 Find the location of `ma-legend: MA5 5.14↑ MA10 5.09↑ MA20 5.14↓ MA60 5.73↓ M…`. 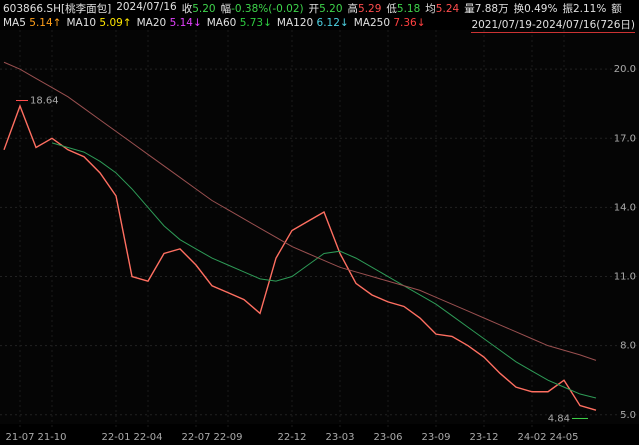

ma-legend: MA5 5.14↑ MA10 5.09↑ MA20 5.14↓ MA60 5.73↓ M… is located at coordinates (214, 23).